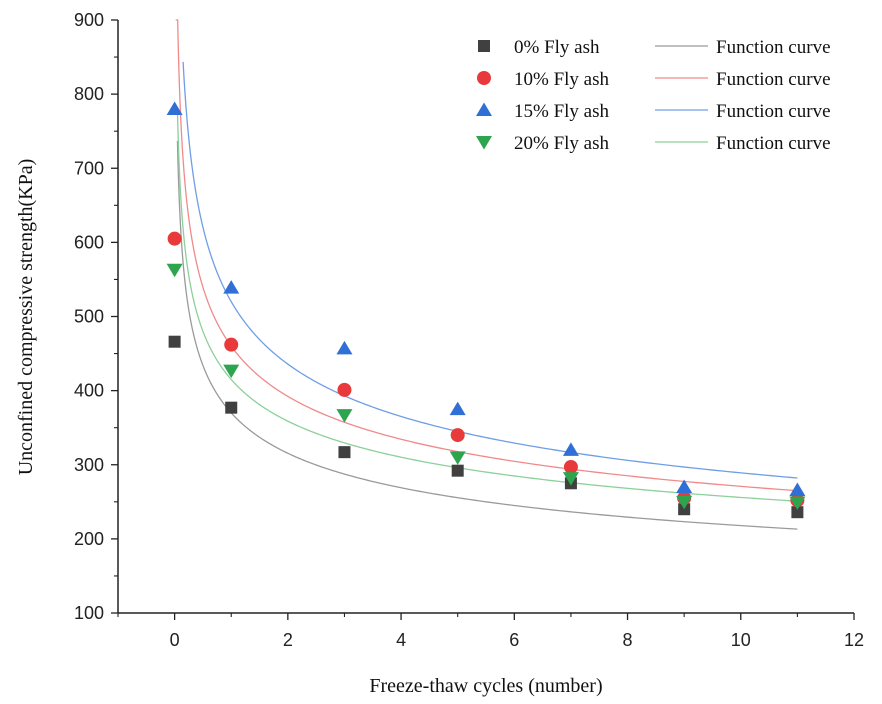 The width and height of the screenshot is (882, 704). I want to click on x-tick-label: 4, so click(401, 640).